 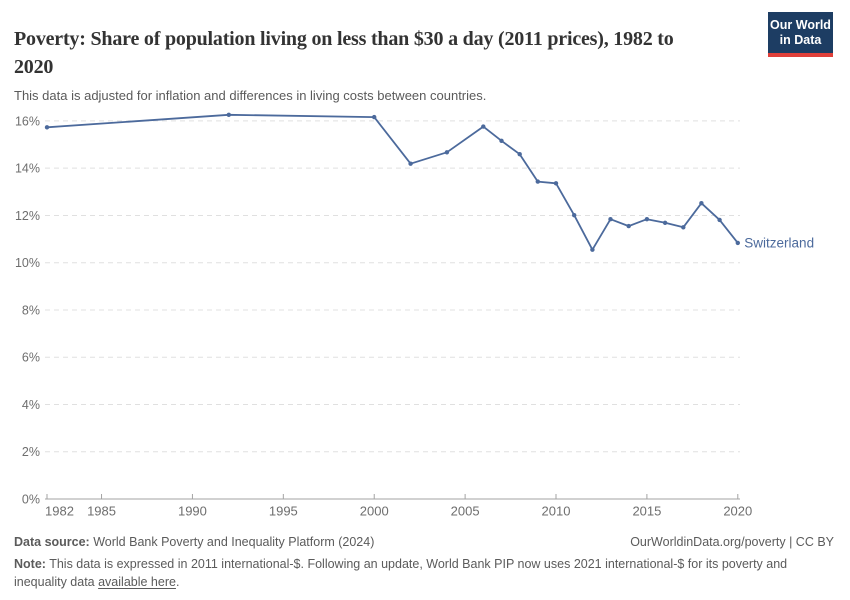 I want to click on available-here-link: available here, so click(x=137, y=582).